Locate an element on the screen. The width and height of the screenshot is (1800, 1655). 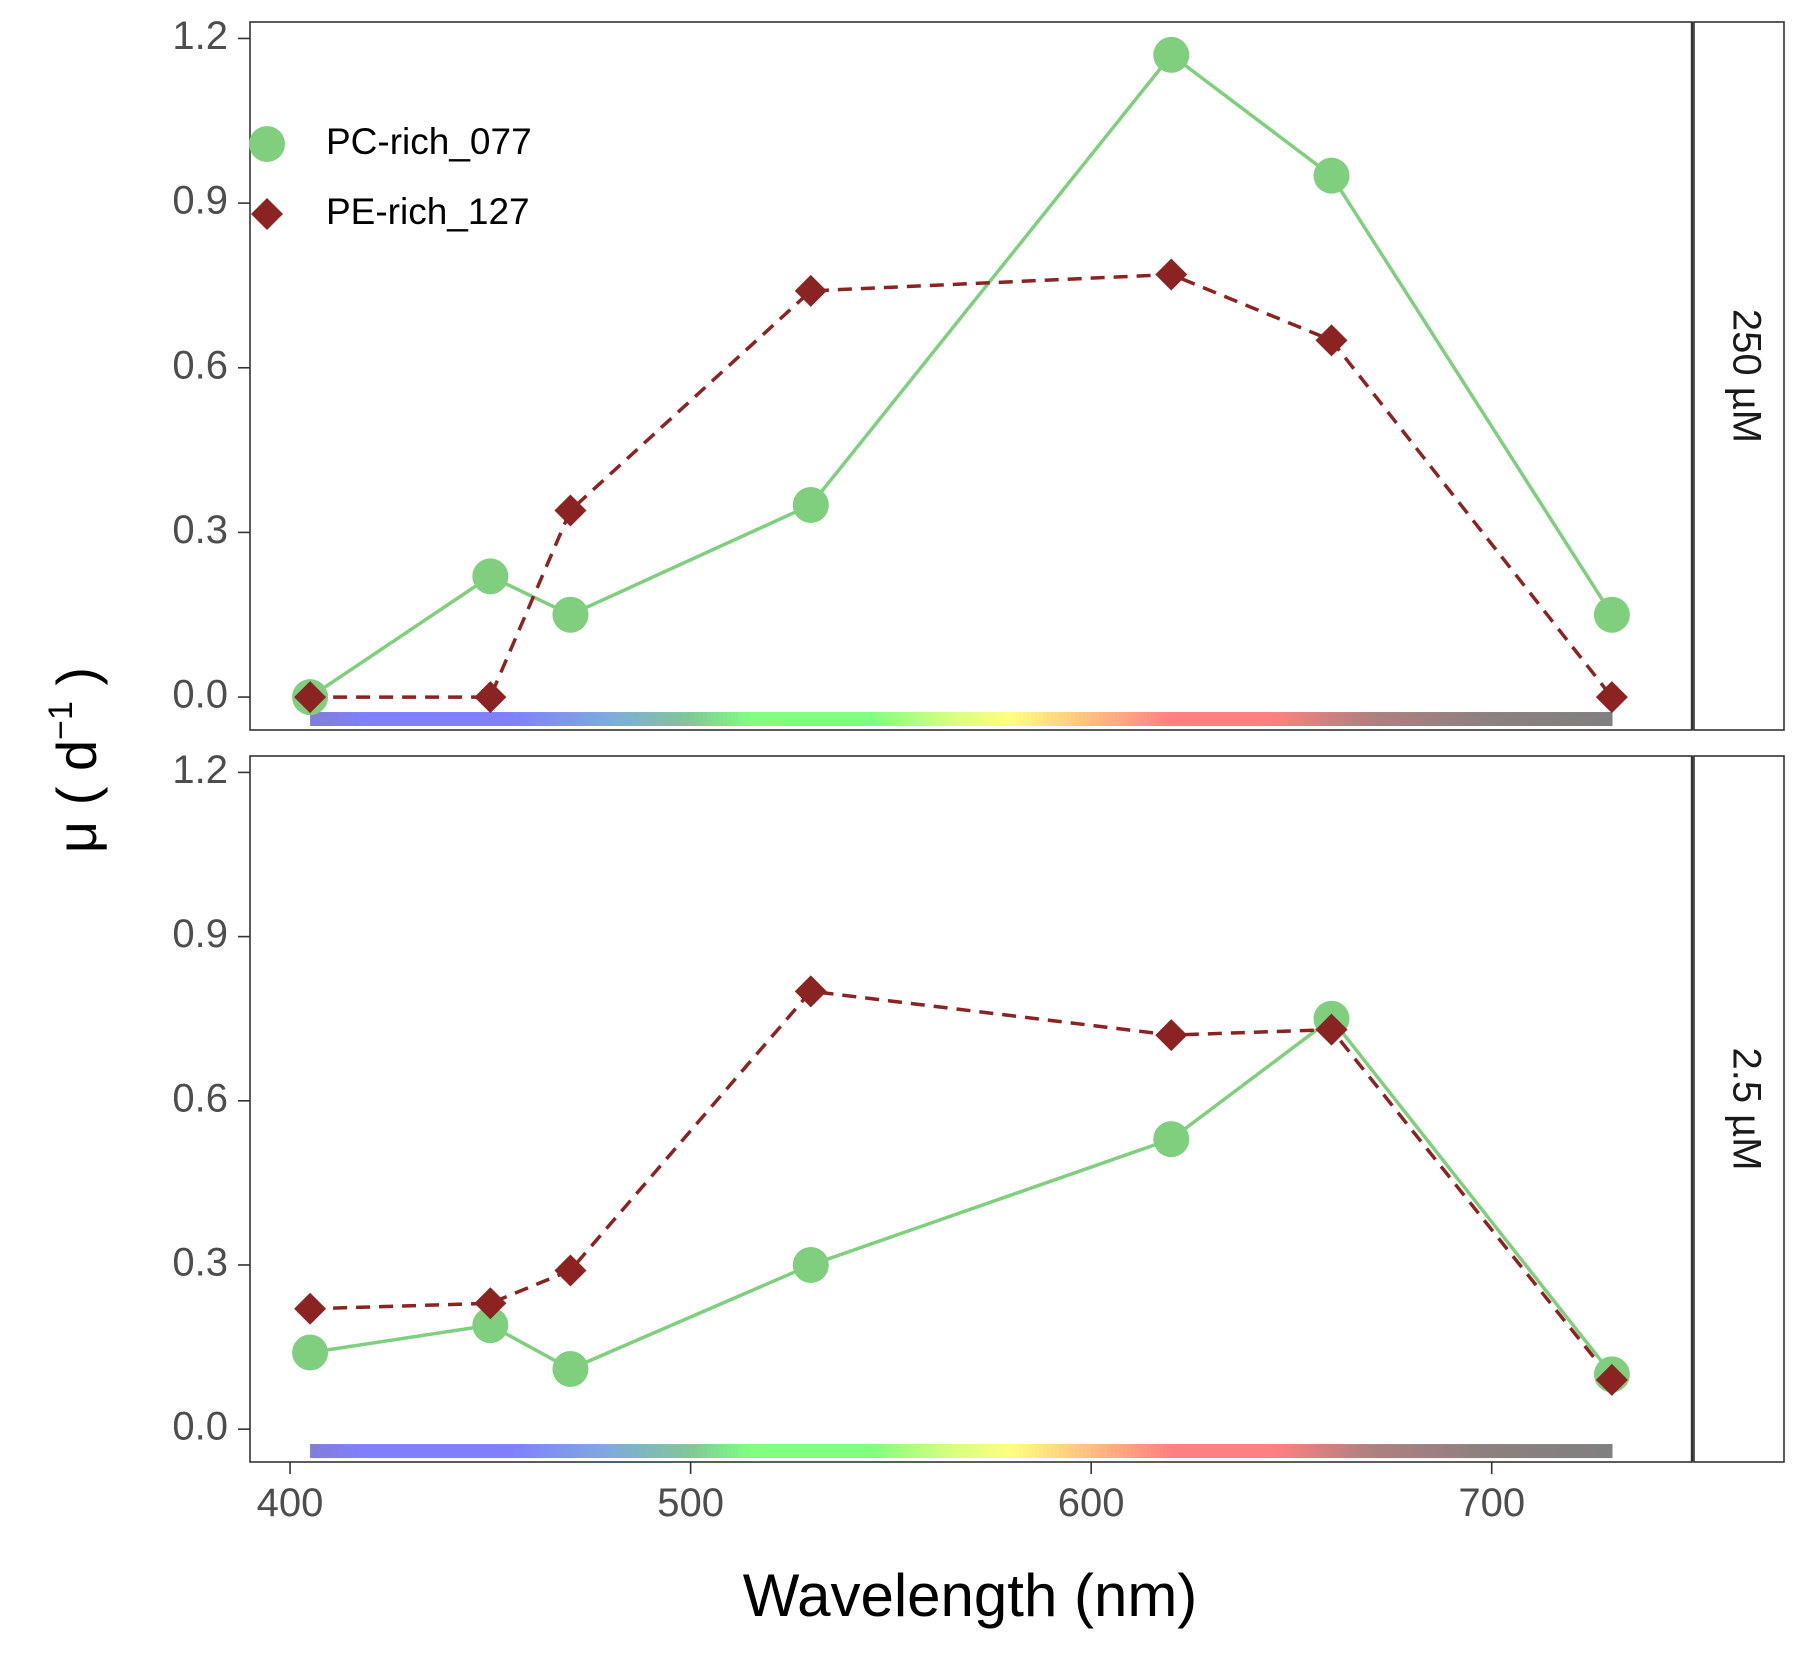
x-tick-label: 400 is located at coordinates (290, 1503).